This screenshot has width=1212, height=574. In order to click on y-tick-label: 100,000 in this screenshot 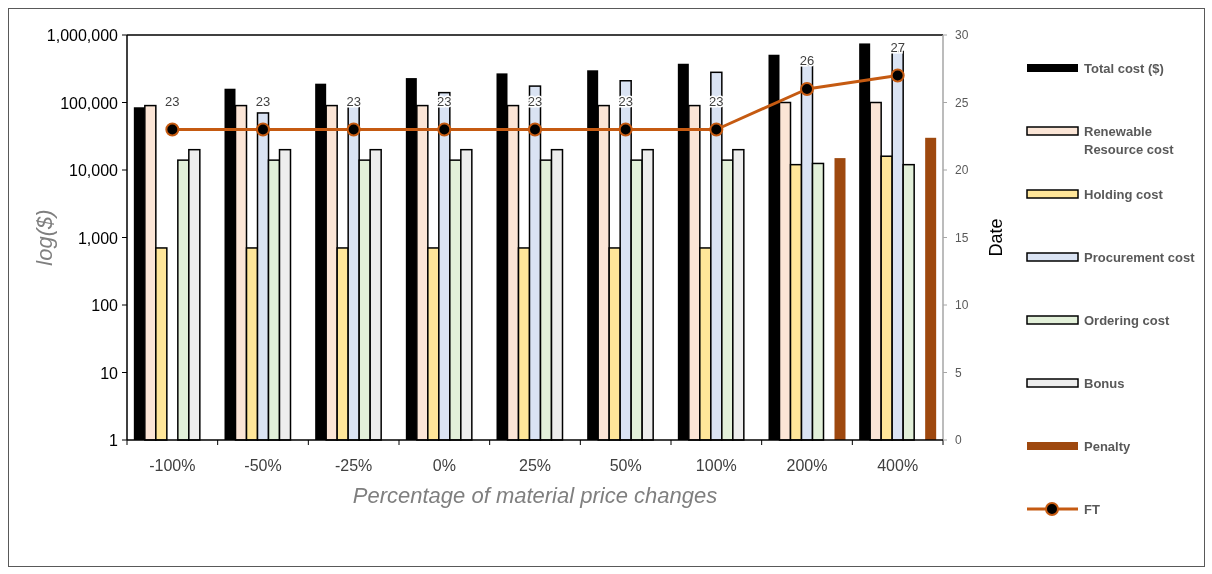, I will do `click(89, 103)`.